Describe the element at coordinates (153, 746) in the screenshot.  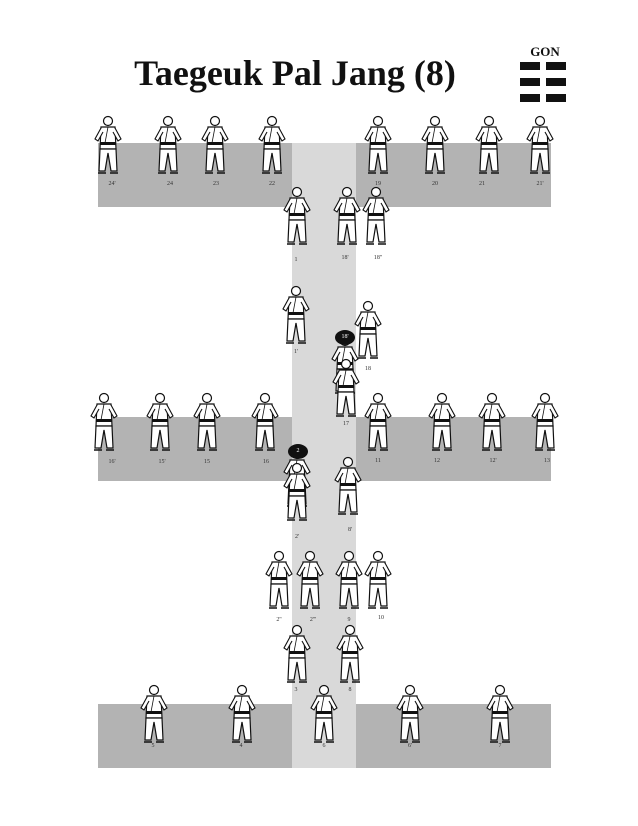
I see `step-label: 5` at that location.